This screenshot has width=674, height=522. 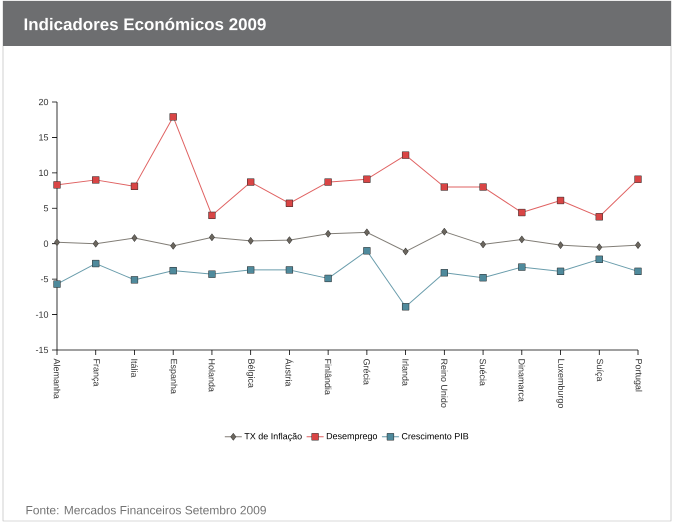 What do you see at coordinates (44, 279) in the screenshot?
I see `y-tick-label: -5` at bounding box center [44, 279].